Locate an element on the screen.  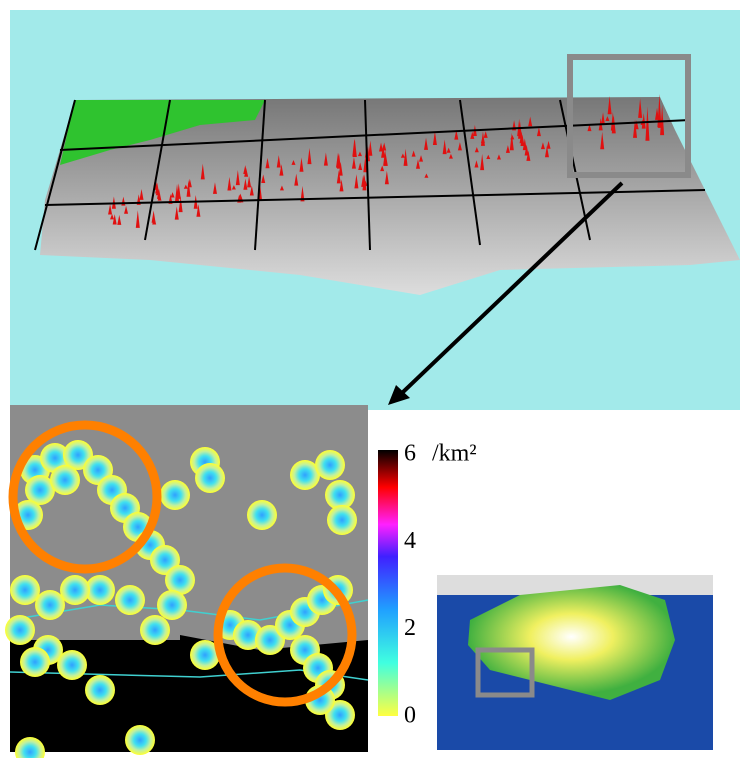
colorbar-tick-label: 4 is located at coordinates (410, 541).